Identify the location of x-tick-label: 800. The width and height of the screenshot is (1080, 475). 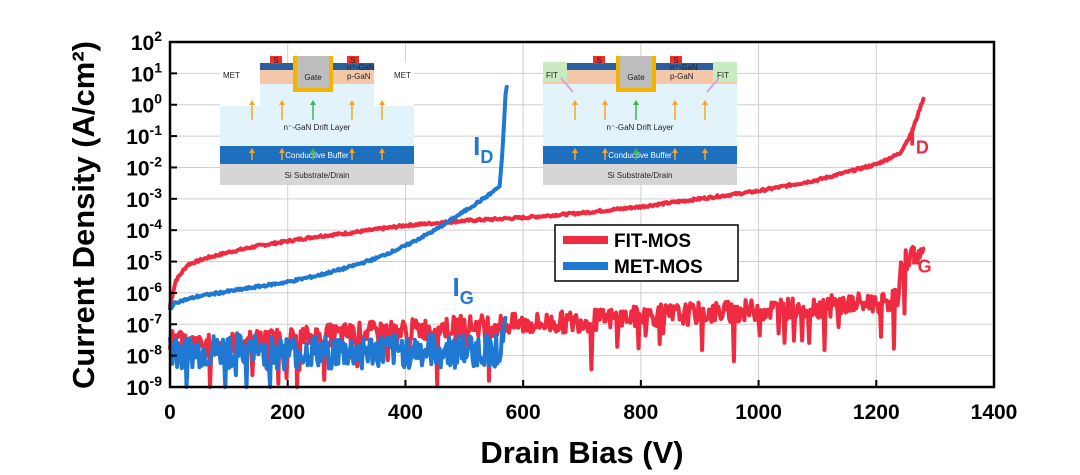
(640, 412).